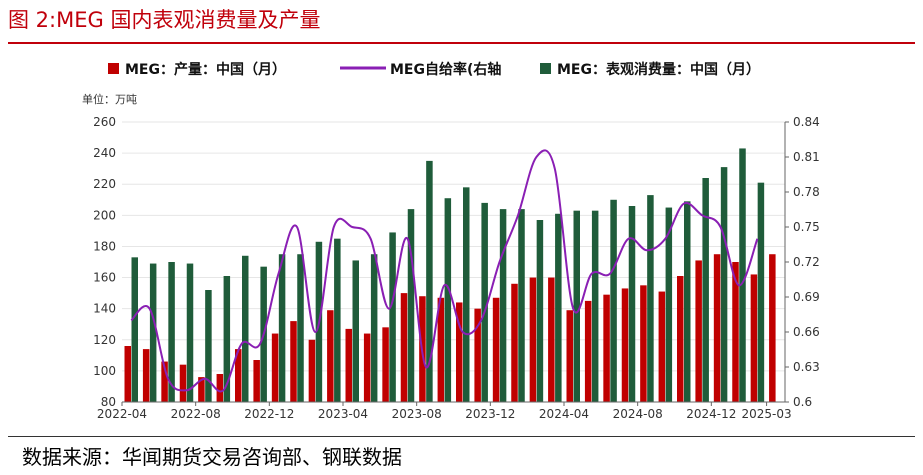 The height and width of the screenshot is (475, 923). What do you see at coordinates (806, 297) in the screenshot?
I see `y-right-tick-label: 0.69` at bounding box center [806, 297].